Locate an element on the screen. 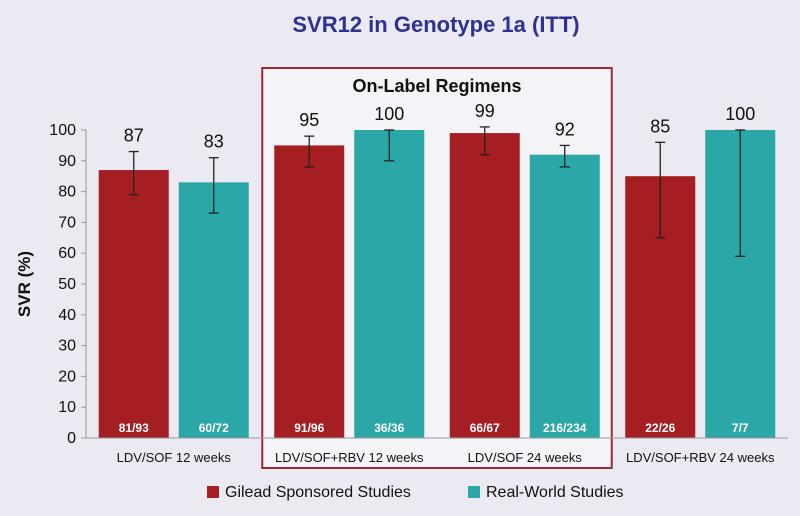 Image resolution: width=800 pixels, height=516 pixels. count-label: 22/26 is located at coordinates (660, 428).